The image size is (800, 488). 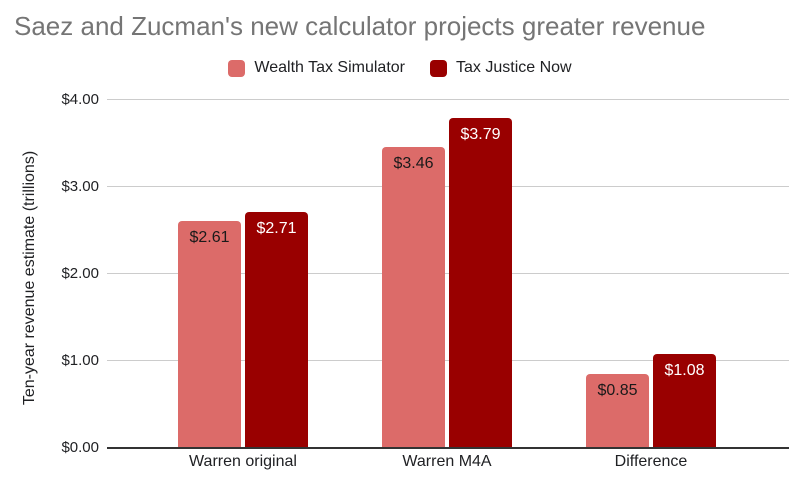 What do you see at coordinates (651, 461) in the screenshot?
I see `x-tick-label: Difference` at bounding box center [651, 461].